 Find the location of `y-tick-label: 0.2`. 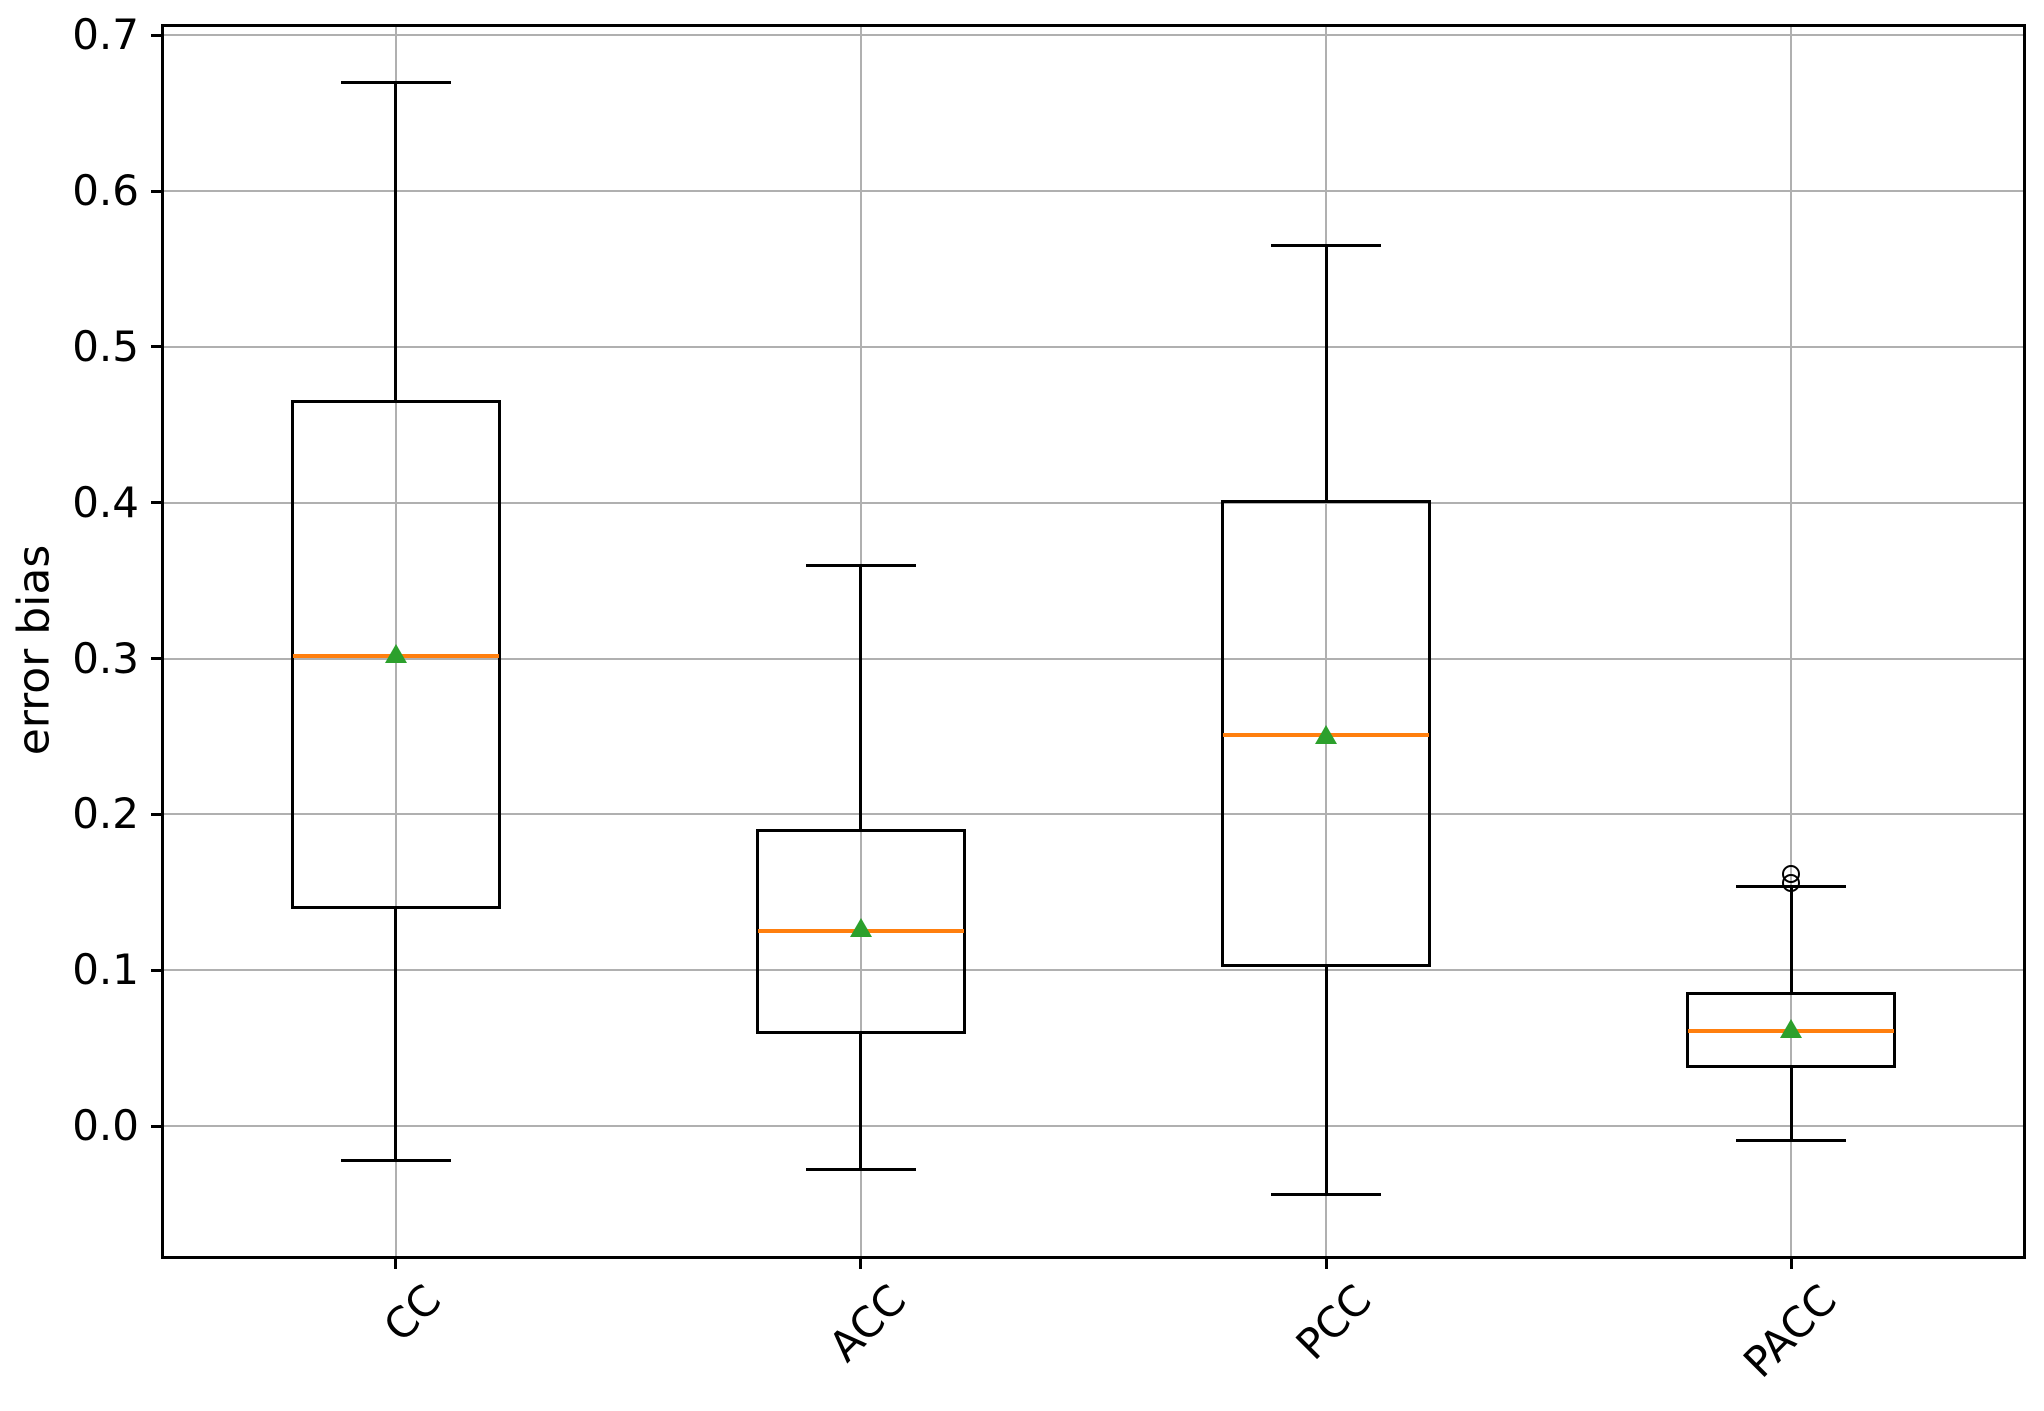

y-tick-label: 0.2 is located at coordinates (105, 814).